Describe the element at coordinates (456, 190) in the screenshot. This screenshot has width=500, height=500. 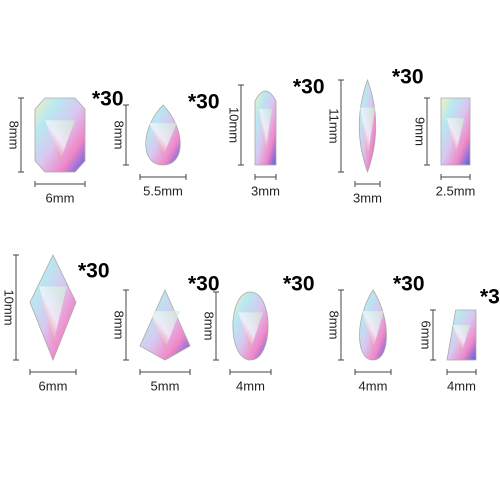
I see `width-label: 2.5mm` at that location.